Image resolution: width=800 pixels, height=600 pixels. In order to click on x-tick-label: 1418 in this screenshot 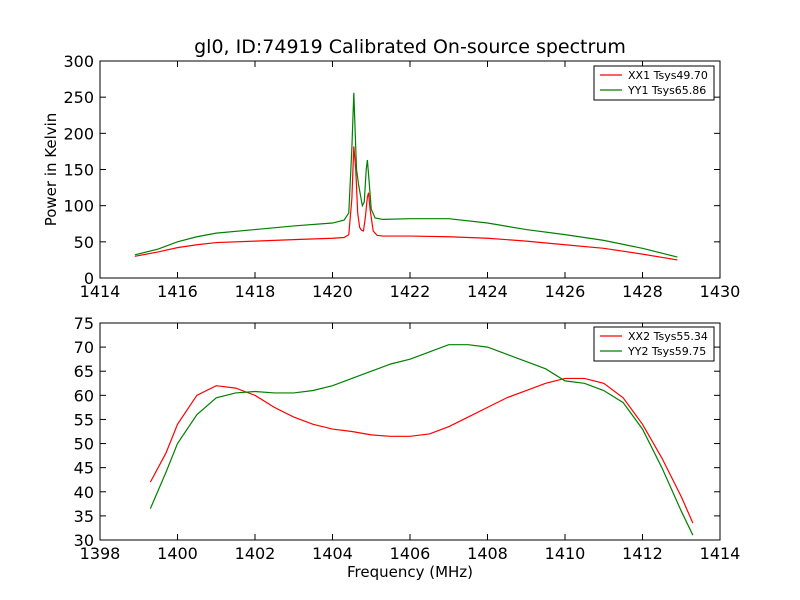, I will do `click(255, 291)`.